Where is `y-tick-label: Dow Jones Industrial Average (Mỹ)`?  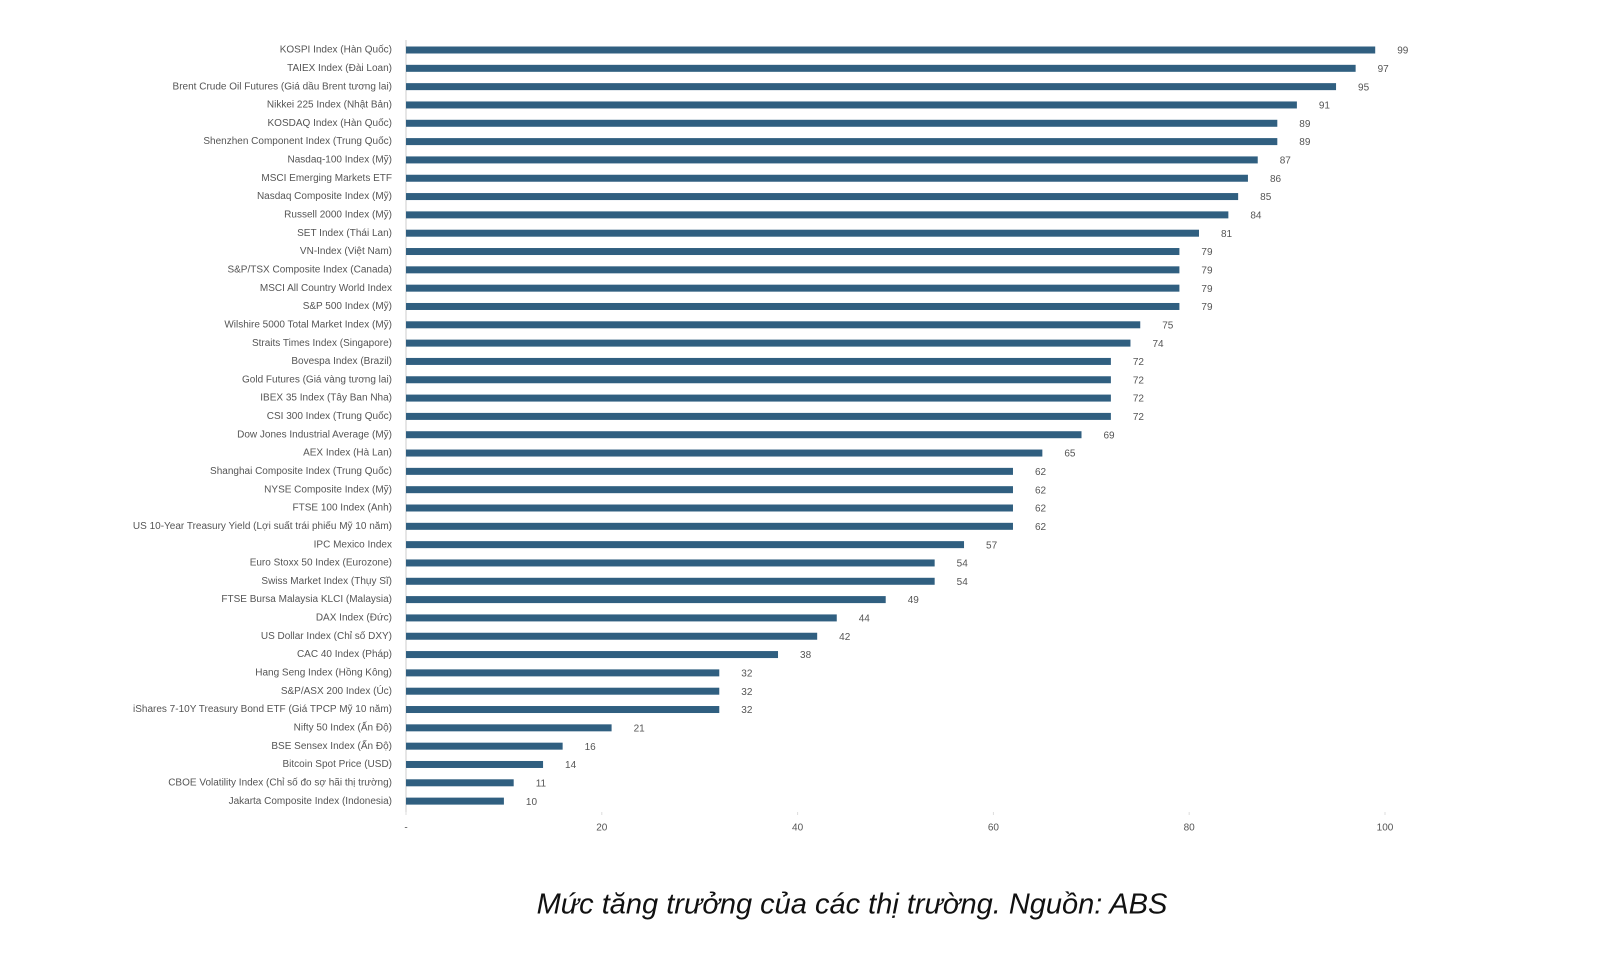 y-tick-label: Dow Jones Industrial Average (Mỹ) is located at coordinates (314, 434).